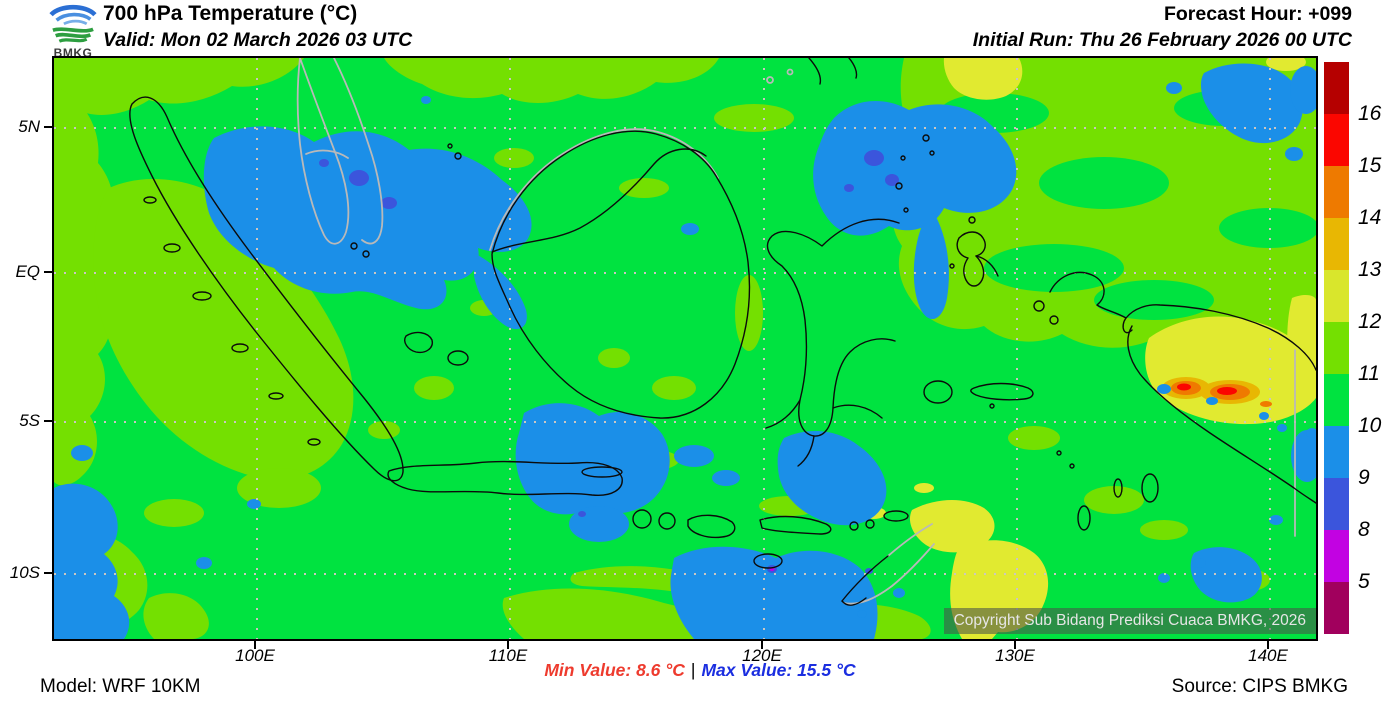 This screenshot has width=1400, height=709. Describe the element at coordinates (1370, 217) in the screenshot. I see `colorbar-label: 14` at that location.